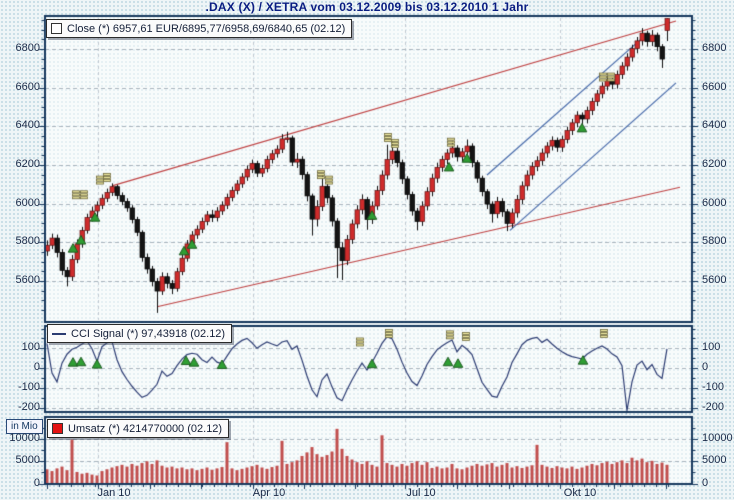 The image size is (734, 500). I want to click on cci-legend-label: CCI Signal (*) 97,43918 (02.12), so click(148, 333).